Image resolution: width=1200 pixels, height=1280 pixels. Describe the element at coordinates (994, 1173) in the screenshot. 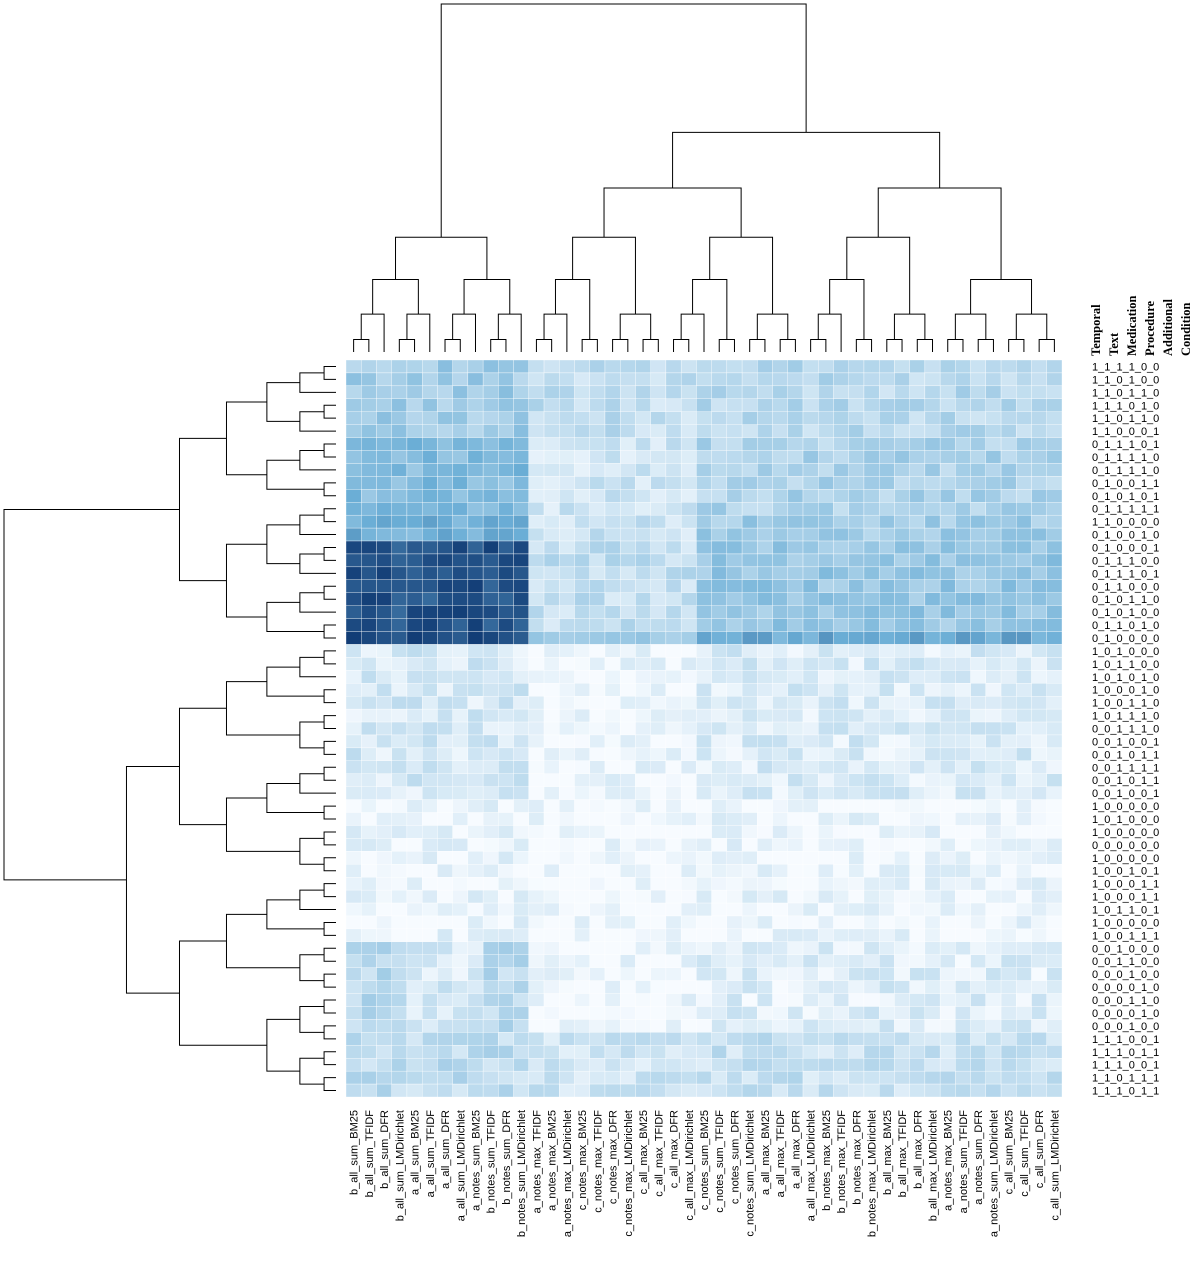

I see `column-label: a_notes_sum_LMDirichlet` at that location.